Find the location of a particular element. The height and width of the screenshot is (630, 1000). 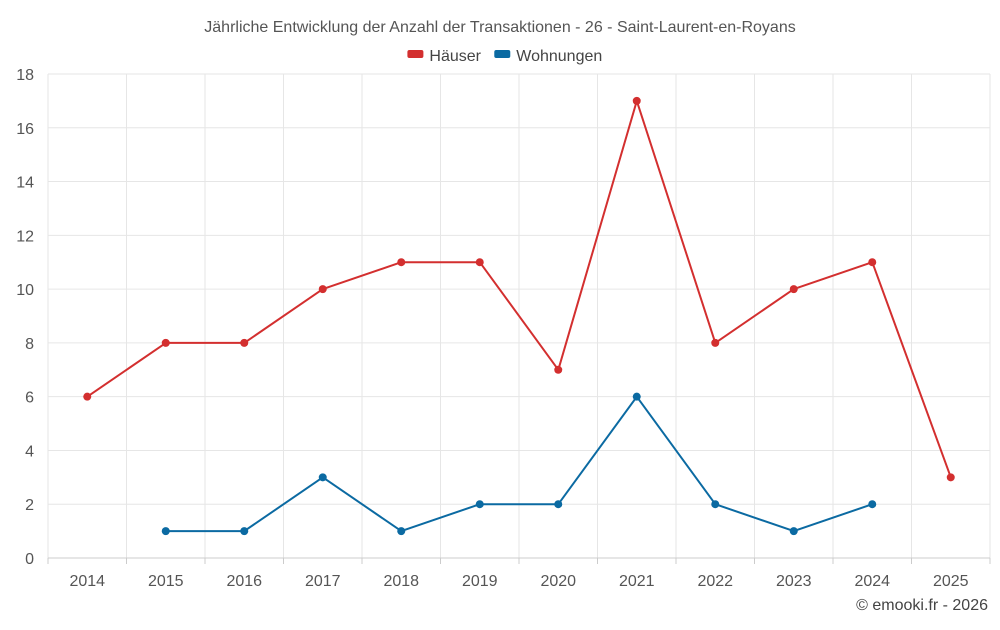

legend-label-h-user: Häuser is located at coordinates (455, 56).